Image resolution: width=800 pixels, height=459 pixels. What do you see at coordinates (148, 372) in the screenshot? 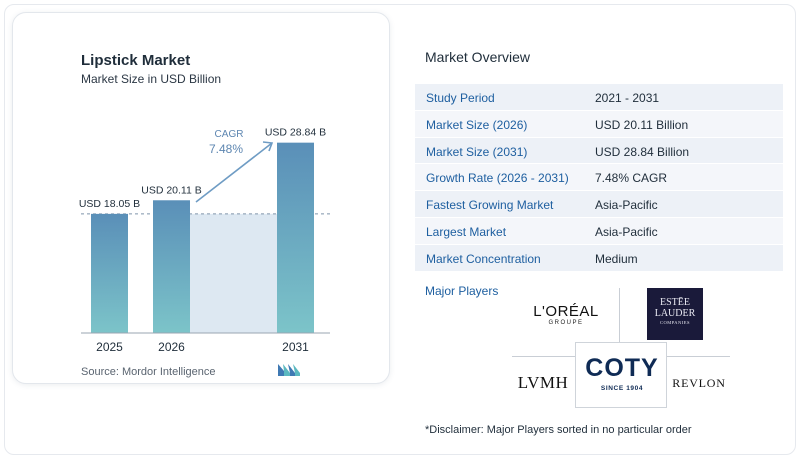
I see `source-note: Source: Mordor Intelligence` at bounding box center [148, 372].